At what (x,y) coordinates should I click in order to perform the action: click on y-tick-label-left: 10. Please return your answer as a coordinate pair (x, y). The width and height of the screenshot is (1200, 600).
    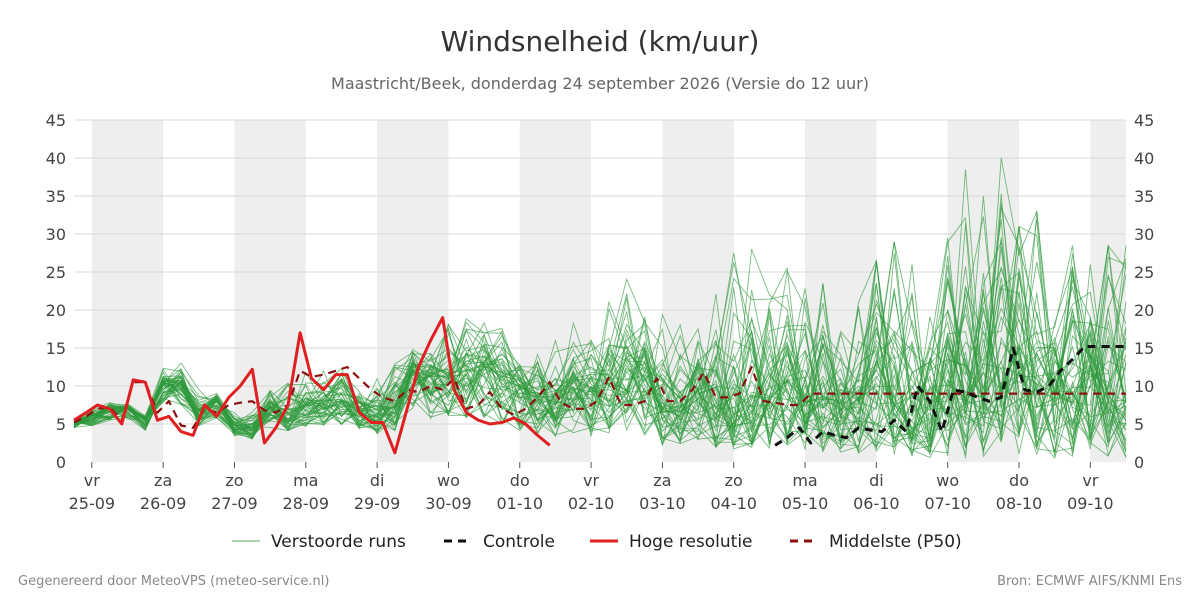
    Looking at the image, I should click on (56, 386).